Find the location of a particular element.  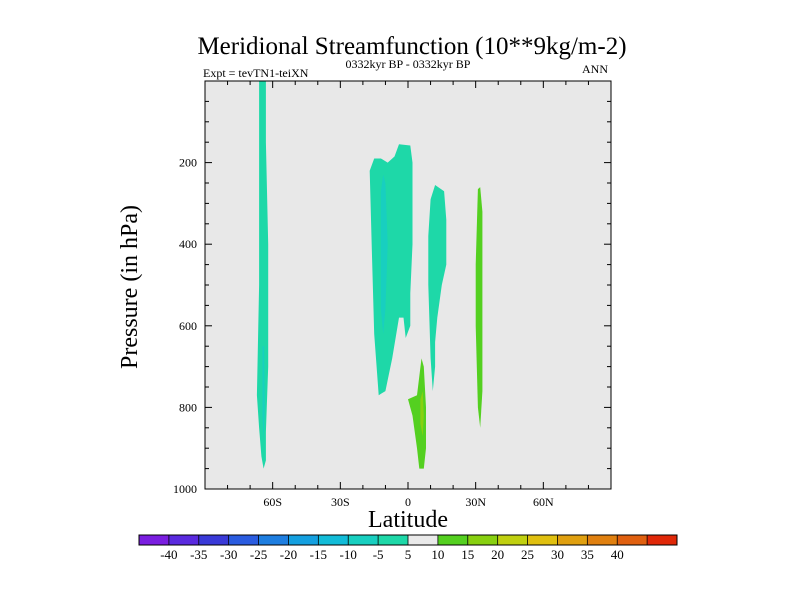

subtitle-period: 0332kyr BP - 0332kyr BP is located at coordinates (408, 64).